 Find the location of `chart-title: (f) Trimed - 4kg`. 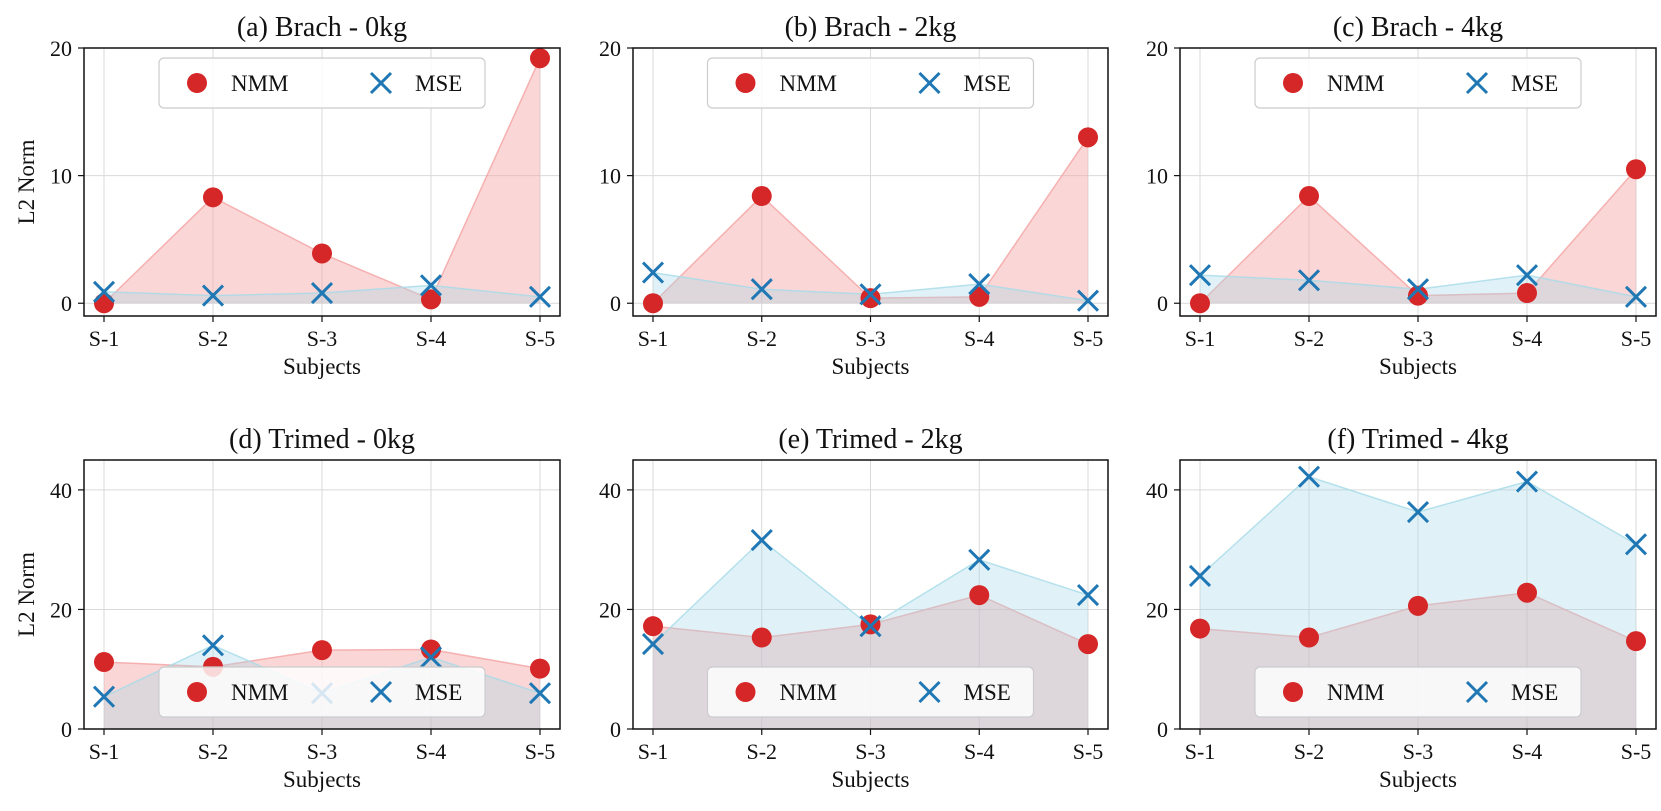

chart-title: (f) Trimed - 4kg is located at coordinates (1417, 439).